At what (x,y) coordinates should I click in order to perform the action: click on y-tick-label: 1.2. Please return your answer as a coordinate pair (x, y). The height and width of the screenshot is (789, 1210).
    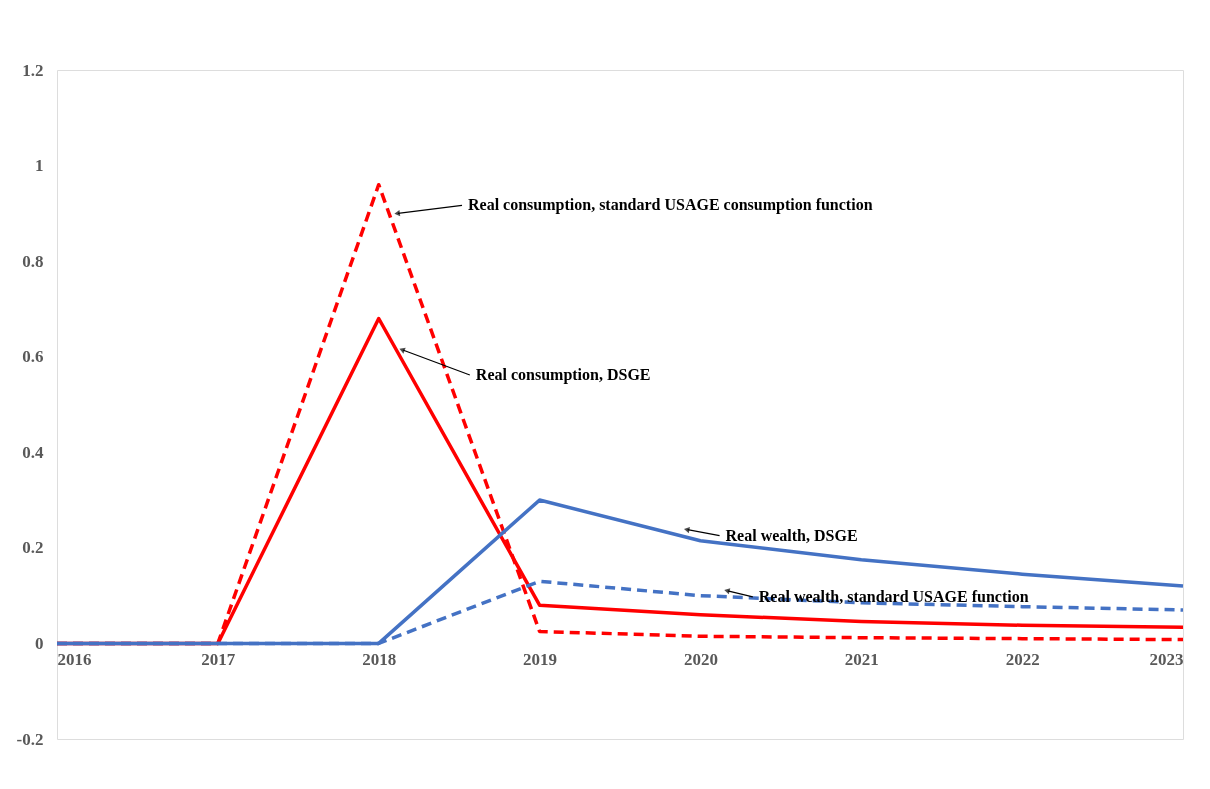
    Looking at the image, I should click on (33, 70).